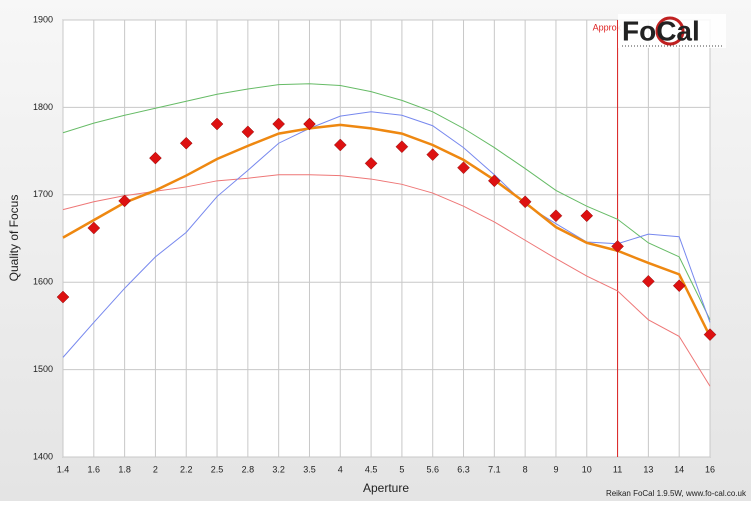 The width and height of the screenshot is (751, 506). I want to click on x-tick-label: 10, so click(587, 469).